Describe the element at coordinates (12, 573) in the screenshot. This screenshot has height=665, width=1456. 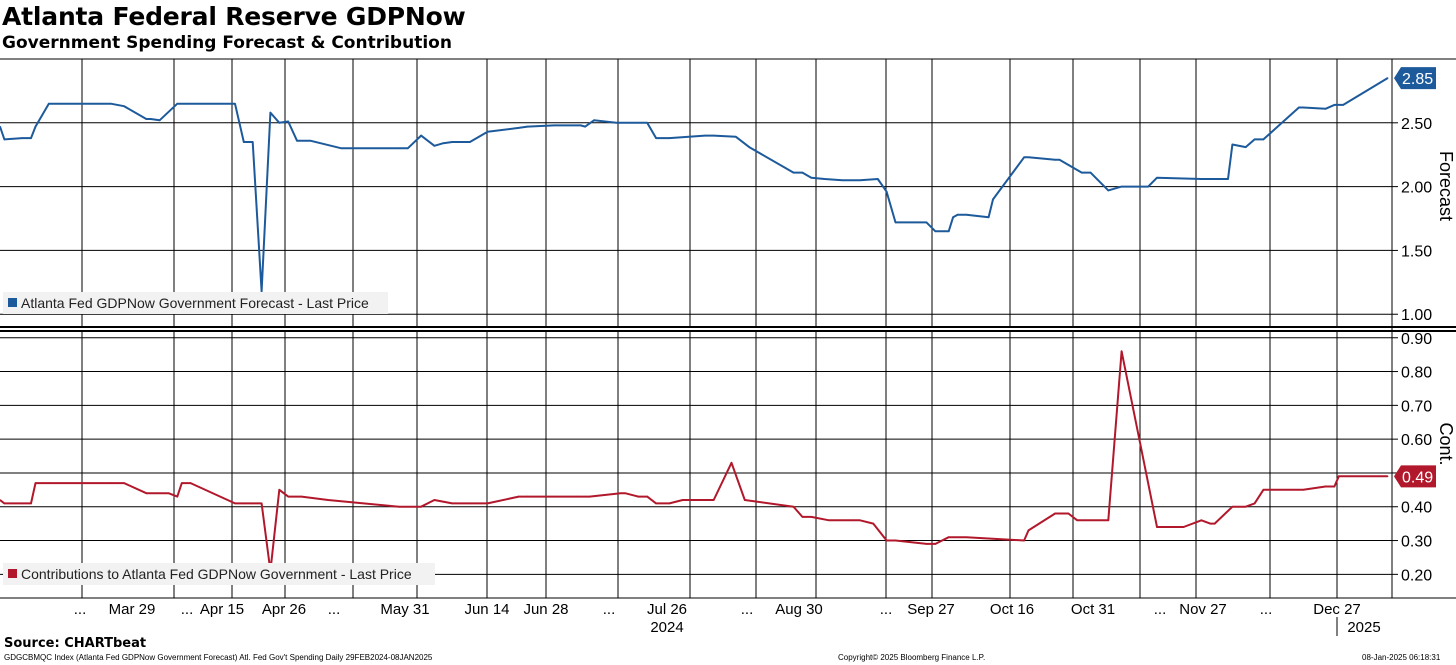
I see `contribution-legend-swatch` at that location.